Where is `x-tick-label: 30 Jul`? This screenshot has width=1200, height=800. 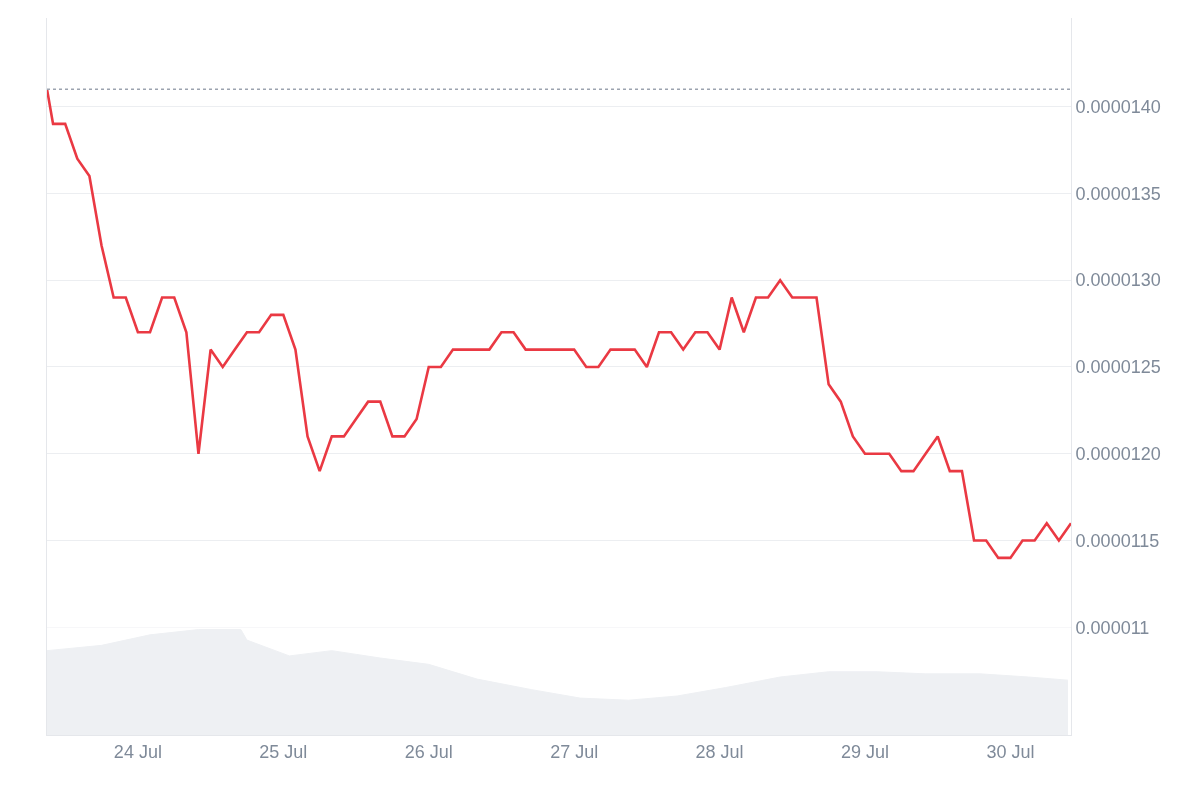 x-tick-label: 30 Jul is located at coordinates (1010, 751).